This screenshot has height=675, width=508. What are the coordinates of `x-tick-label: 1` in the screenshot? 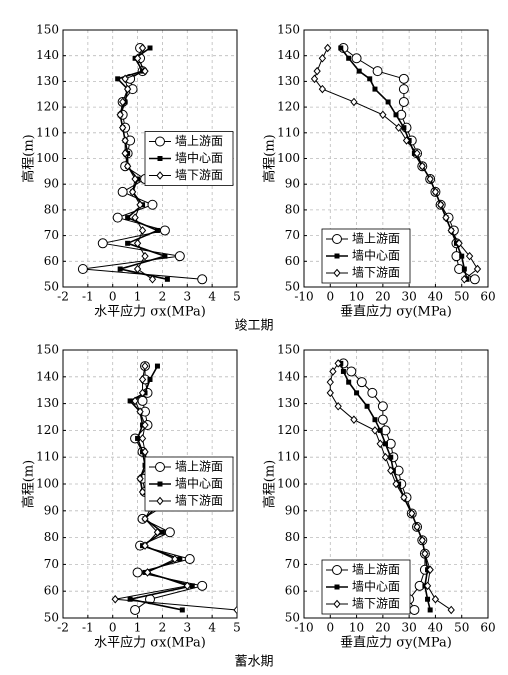 It's located at (138, 297).